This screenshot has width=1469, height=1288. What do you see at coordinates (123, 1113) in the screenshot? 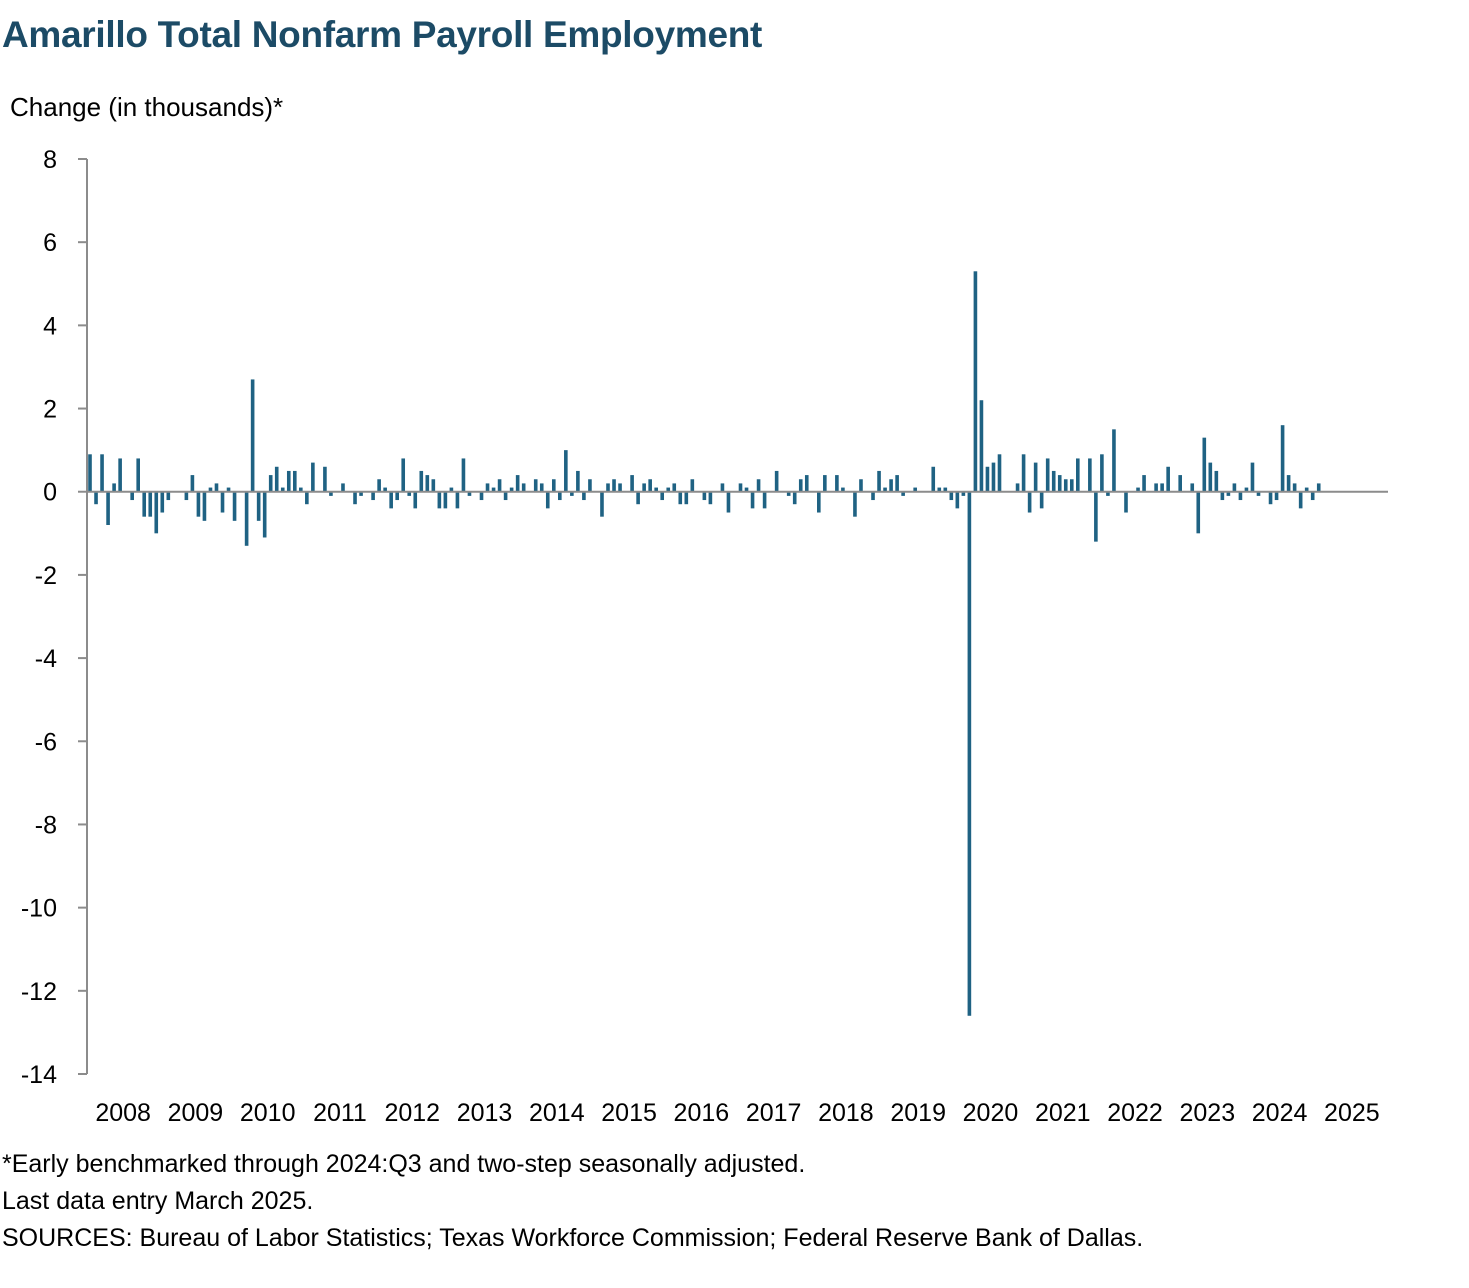
I see `x-tick-label: 2008` at bounding box center [123, 1113].